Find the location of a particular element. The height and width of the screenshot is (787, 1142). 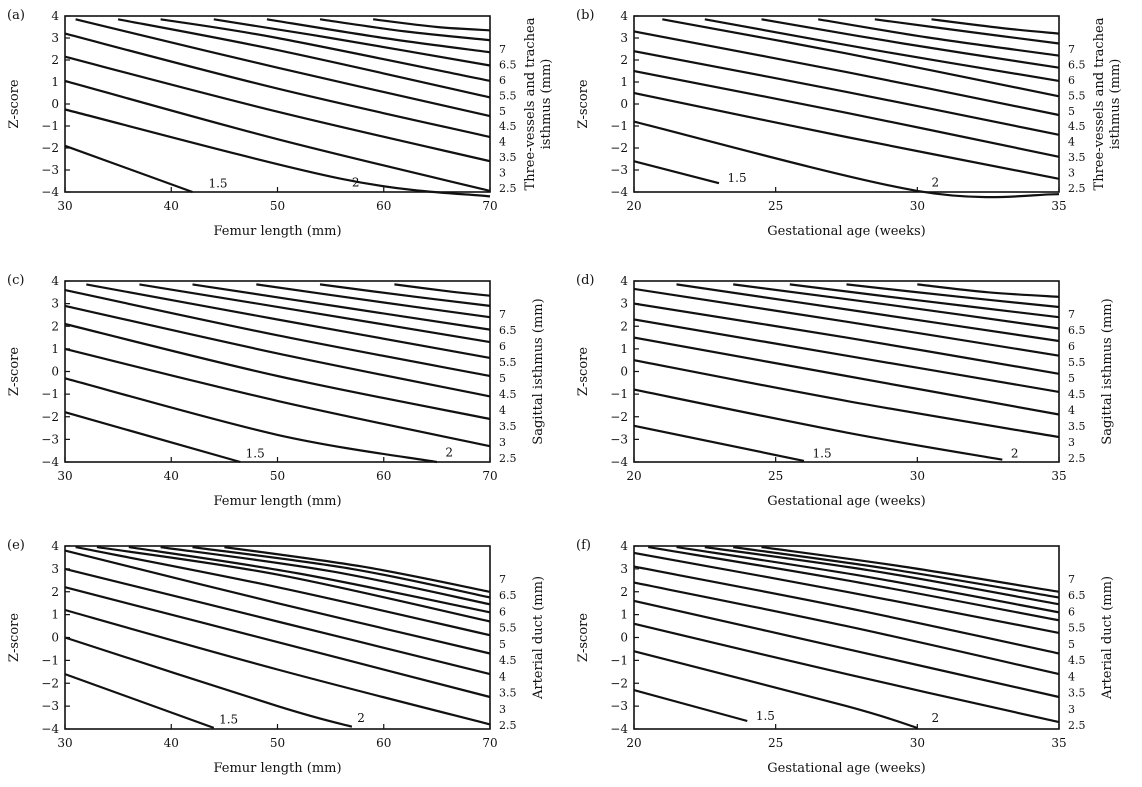

panel-letter: (e) is located at coordinates (16, 545).